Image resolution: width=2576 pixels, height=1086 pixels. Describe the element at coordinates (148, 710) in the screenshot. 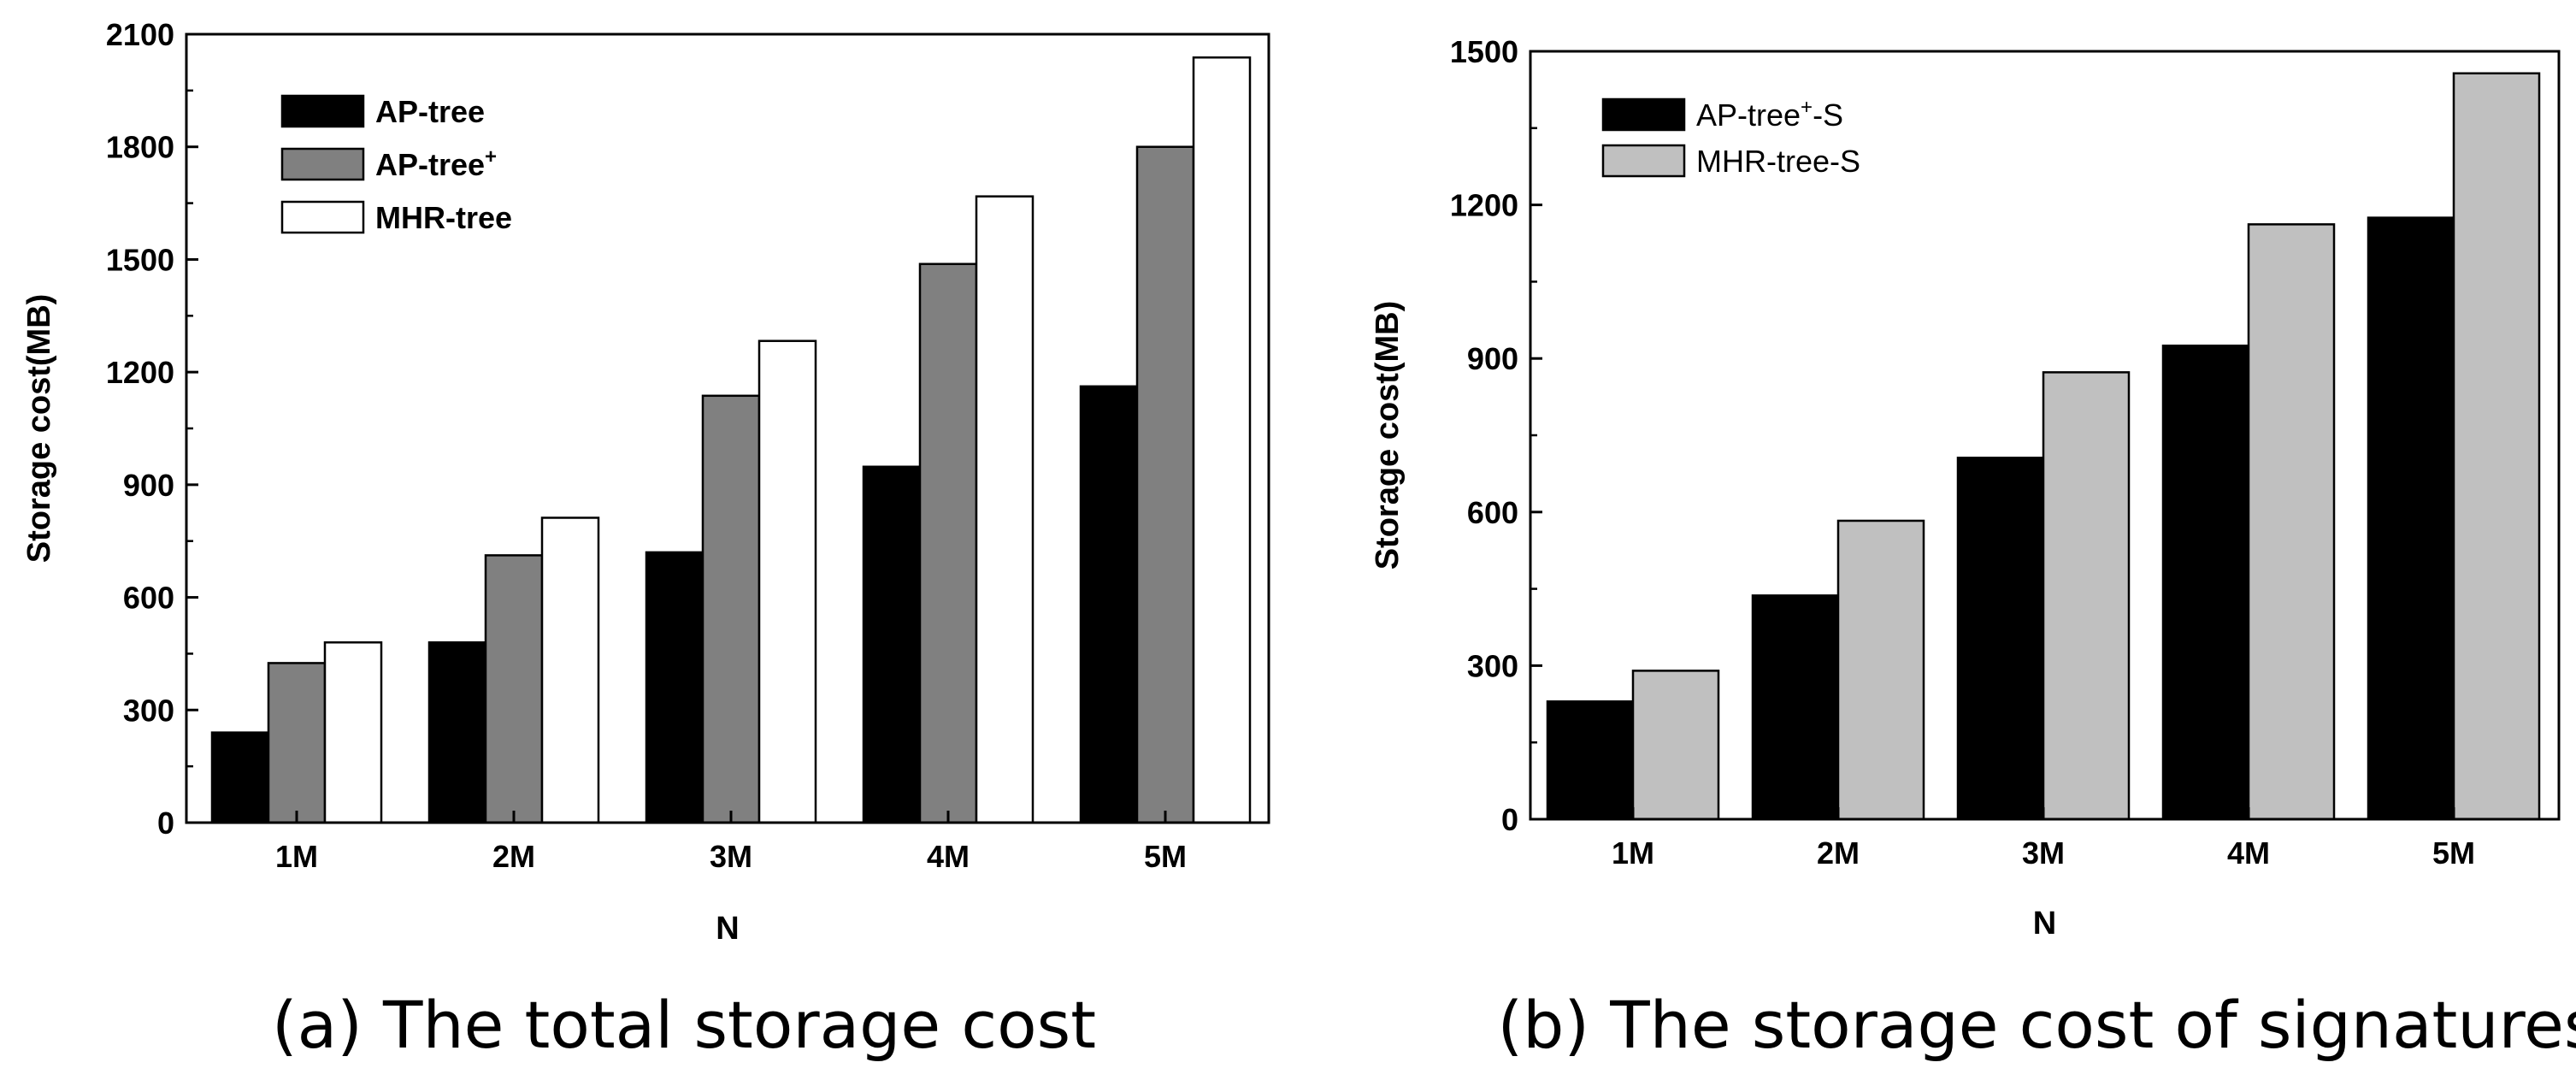

I see `y-tick-label-a: 300` at that location.